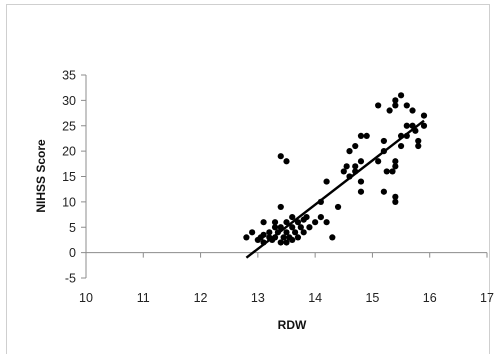  What do you see at coordinates (69, 76) in the screenshot?
I see `y-tick-label: 35` at bounding box center [69, 76].